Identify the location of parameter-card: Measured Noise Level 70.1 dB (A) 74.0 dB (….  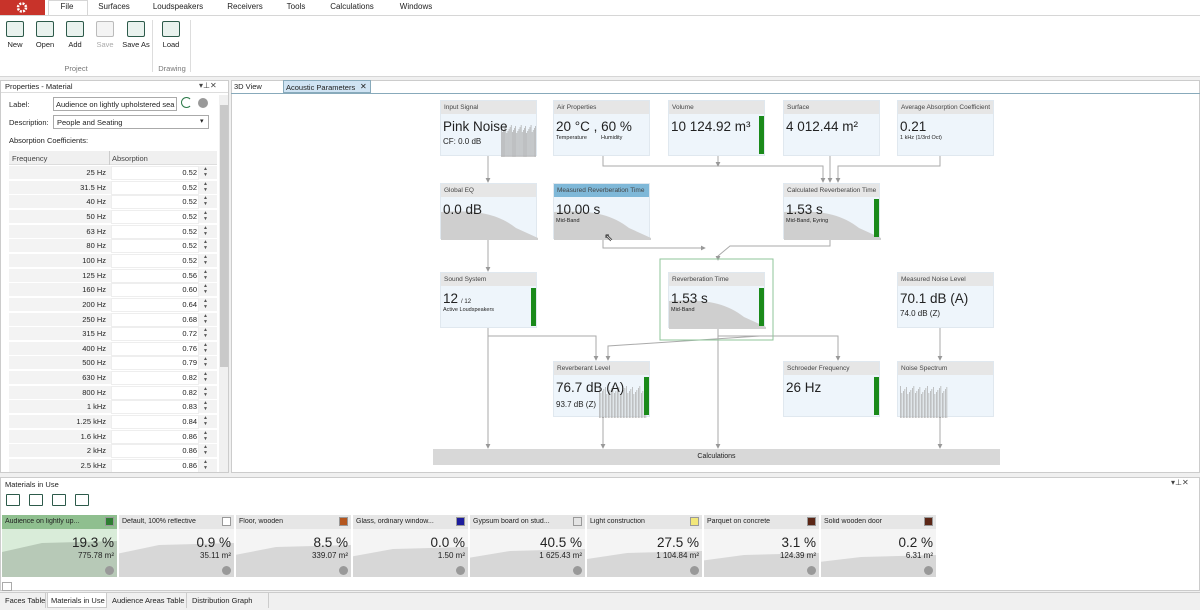
(945, 300).